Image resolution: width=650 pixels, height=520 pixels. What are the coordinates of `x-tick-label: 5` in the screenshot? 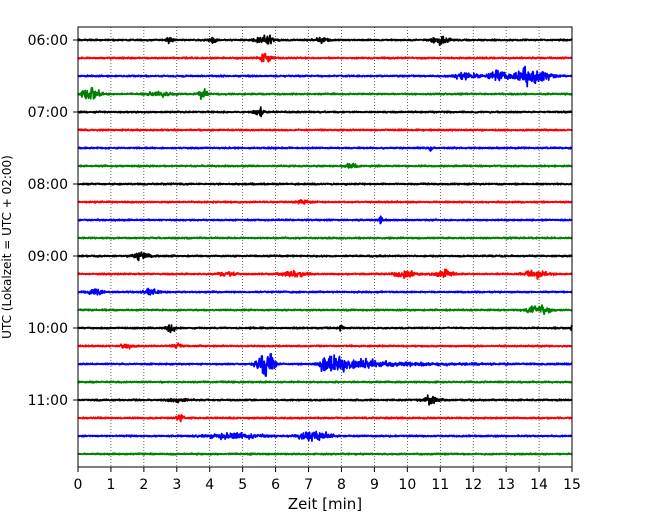 It's located at (242, 485).